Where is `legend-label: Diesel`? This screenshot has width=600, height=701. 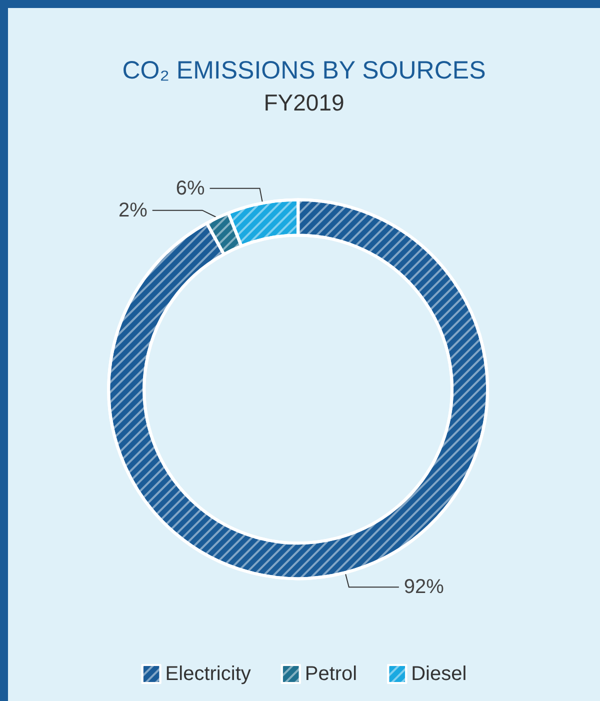 legend-label: Diesel is located at coordinates (439, 674).